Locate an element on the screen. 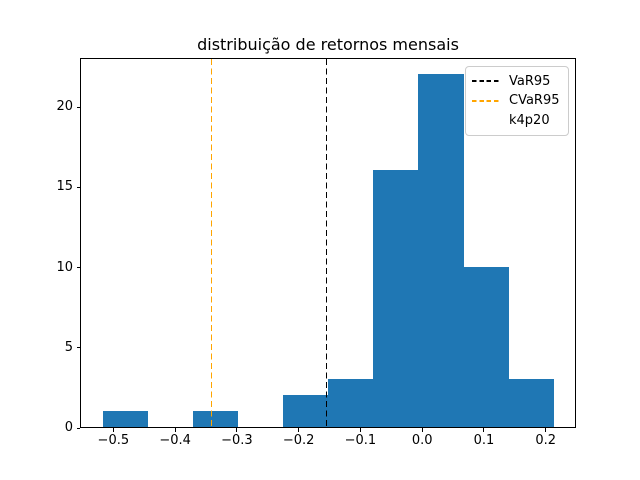 This screenshot has width=640, height=480. legend-item-cvar95: CVaR95 is located at coordinates (517, 101).